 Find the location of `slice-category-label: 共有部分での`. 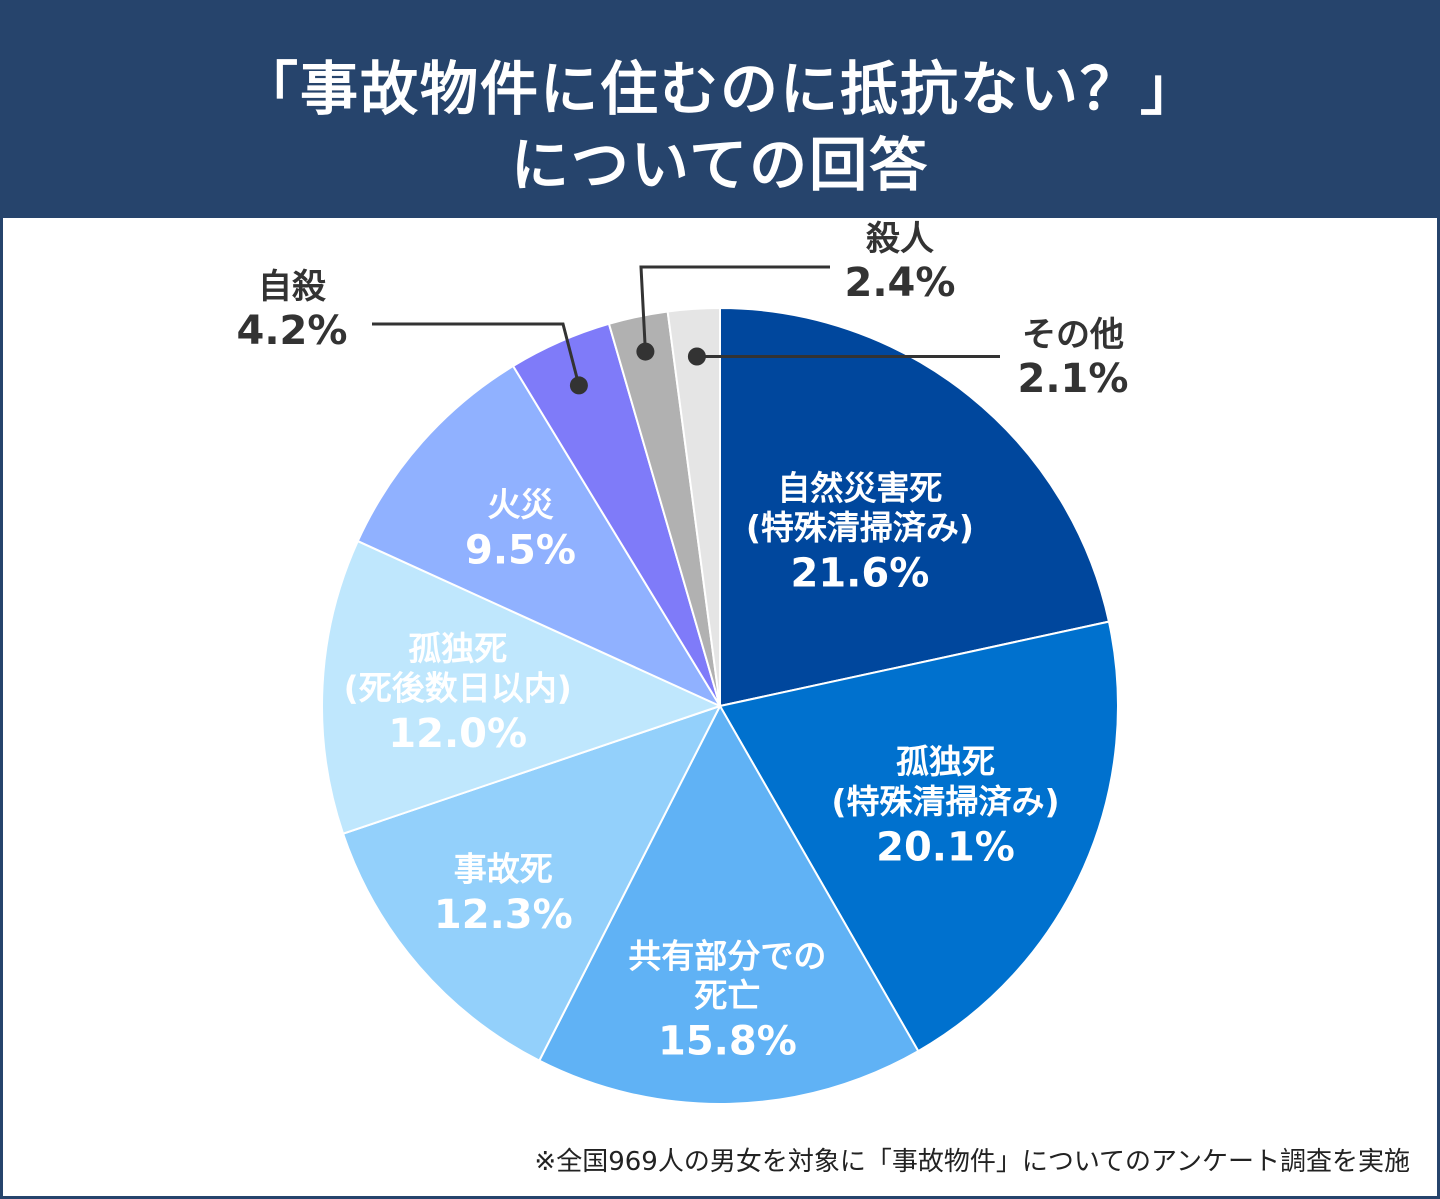

slice-category-label: 共有部分での is located at coordinates (727, 956).